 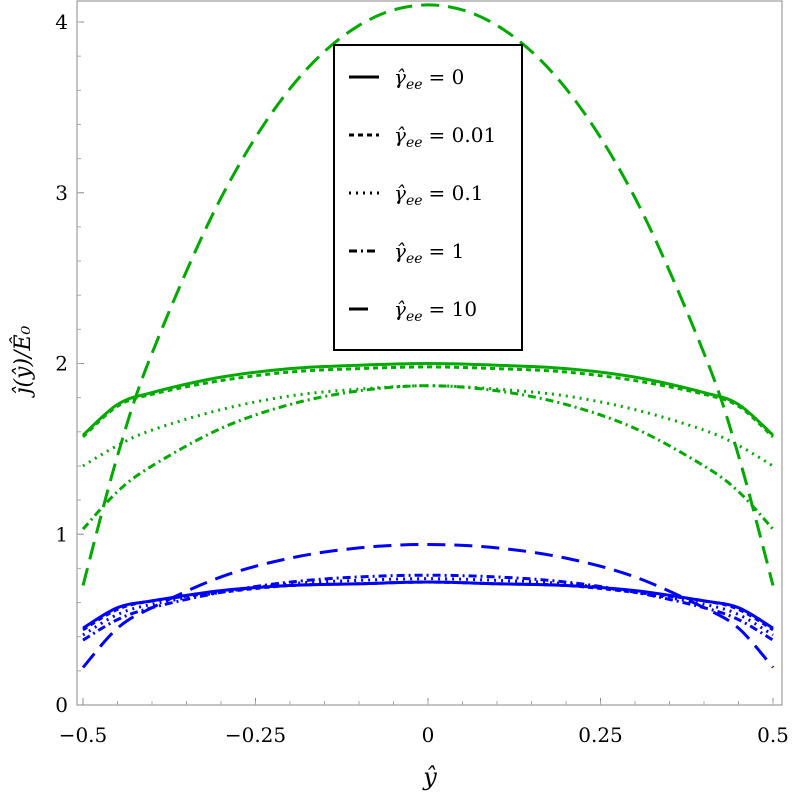 What do you see at coordinates (428, 402) in the screenshot?
I see `green-dashed-series-line` at bounding box center [428, 402].